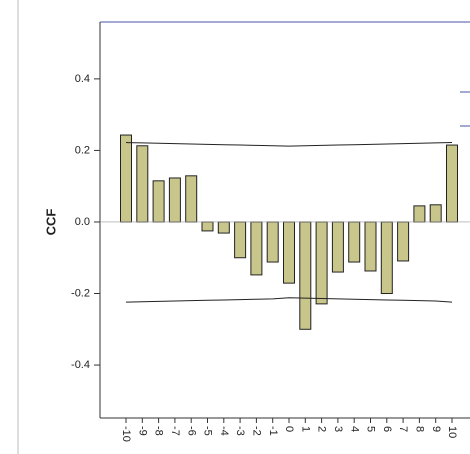  I want to click on y-tick-label: 0.0, so click(82, 222).